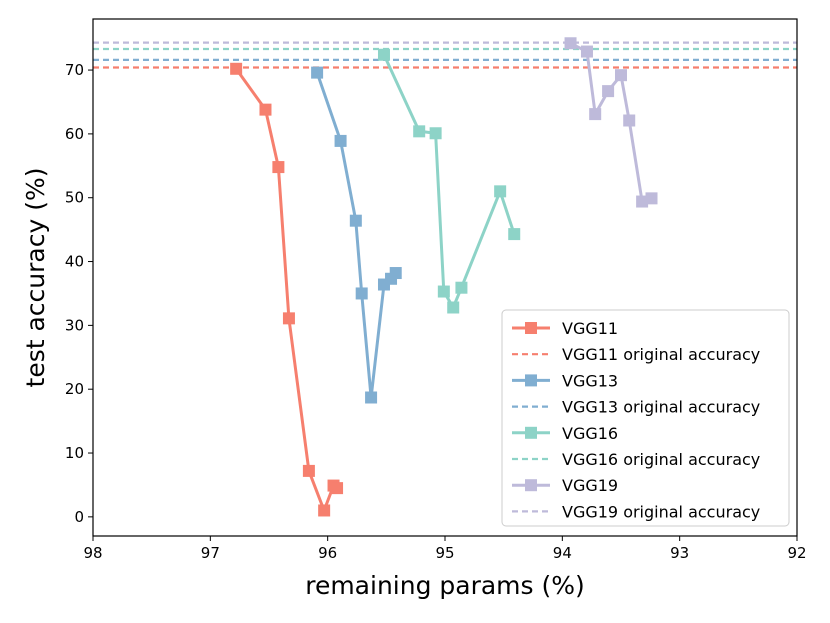  What do you see at coordinates (74, 453) in the screenshot?
I see `y-tick-label: 10` at bounding box center [74, 453].